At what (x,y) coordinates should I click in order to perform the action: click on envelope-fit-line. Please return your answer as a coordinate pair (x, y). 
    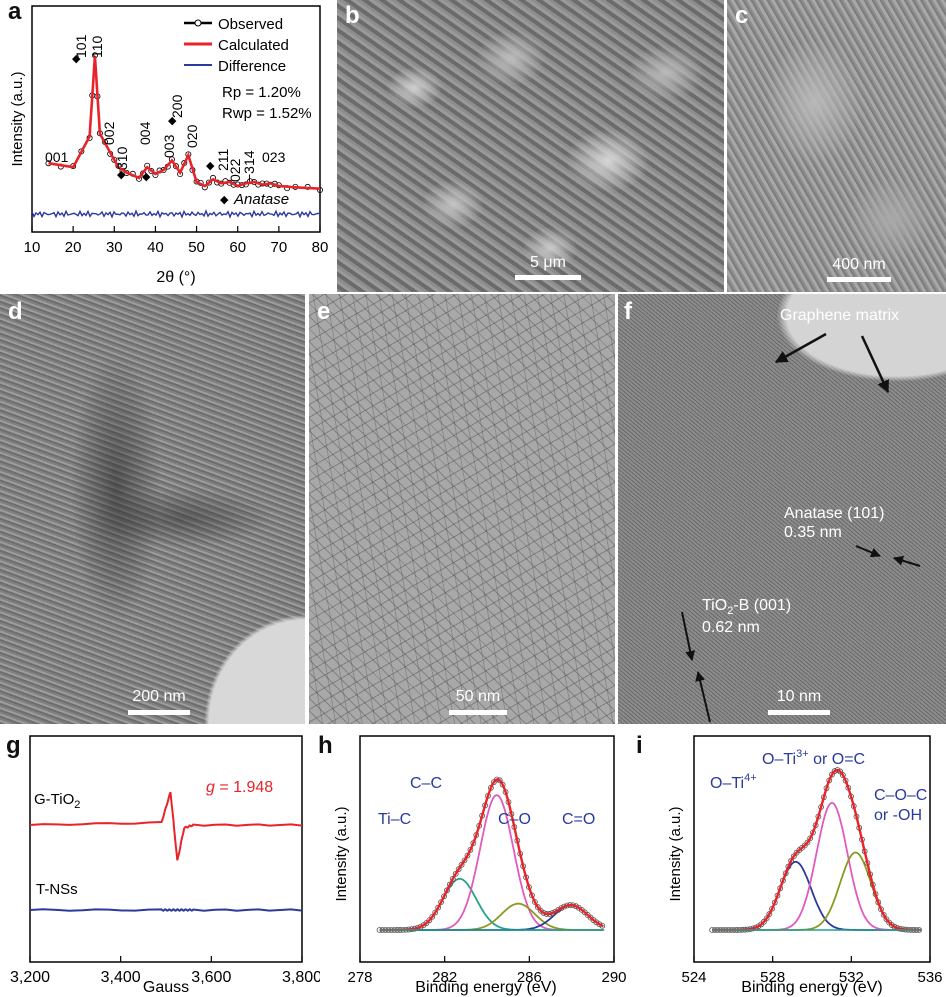
    Looking at the image, I should click on (491, 855).